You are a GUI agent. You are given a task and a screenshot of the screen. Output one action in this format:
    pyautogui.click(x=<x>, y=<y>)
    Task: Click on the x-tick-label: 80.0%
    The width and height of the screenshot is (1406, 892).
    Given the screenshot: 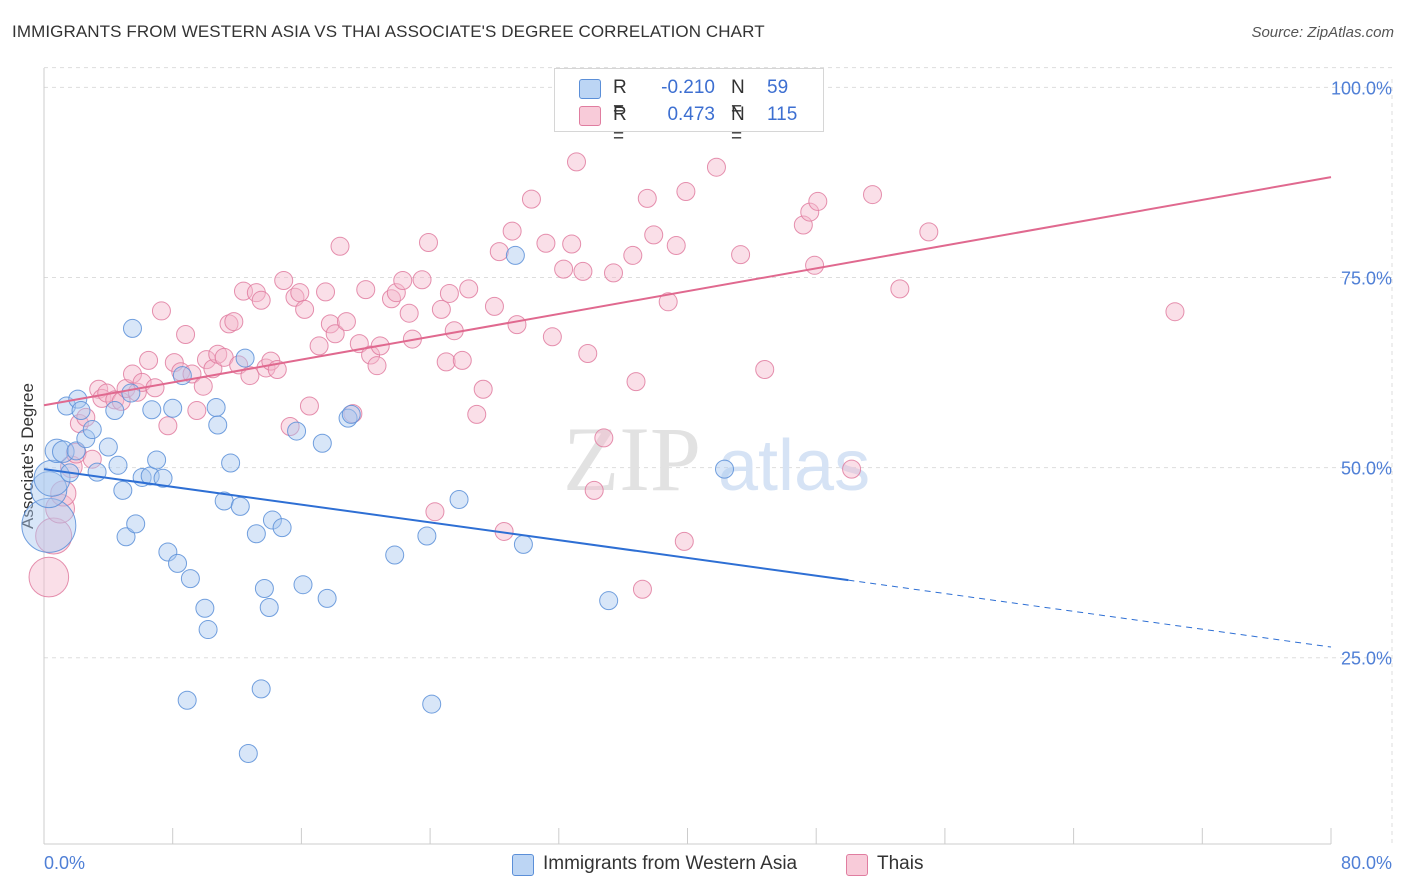 What is the action you would take?
    pyautogui.click(x=1366, y=863)
    